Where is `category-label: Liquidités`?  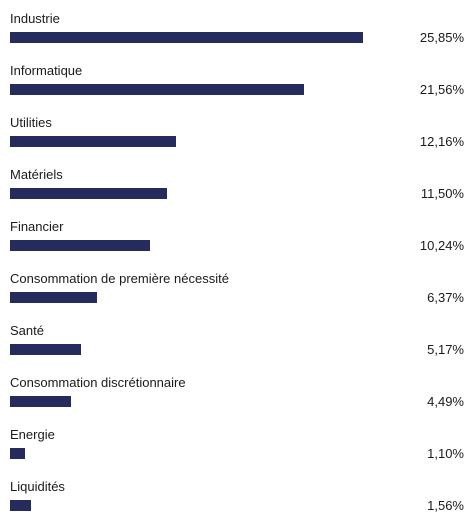
category-label: Liquidités is located at coordinates (37, 486).